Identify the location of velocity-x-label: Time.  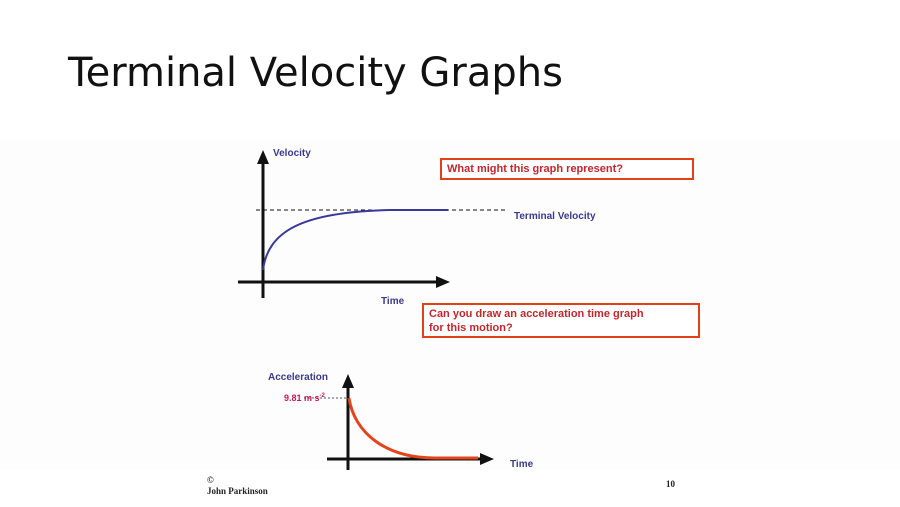
(393, 301).